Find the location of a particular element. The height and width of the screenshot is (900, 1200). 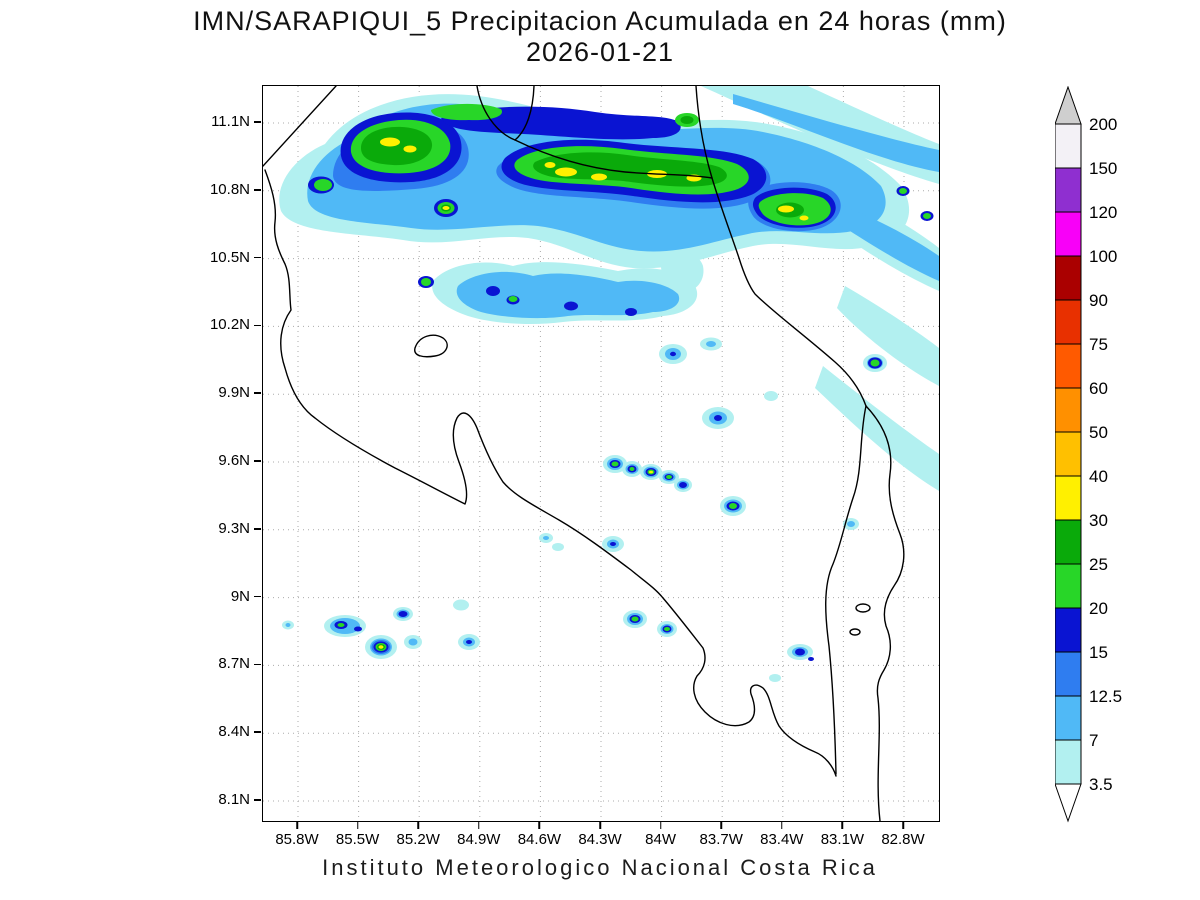

y-tick-label: 10.8N is located at coordinates (229, 189).